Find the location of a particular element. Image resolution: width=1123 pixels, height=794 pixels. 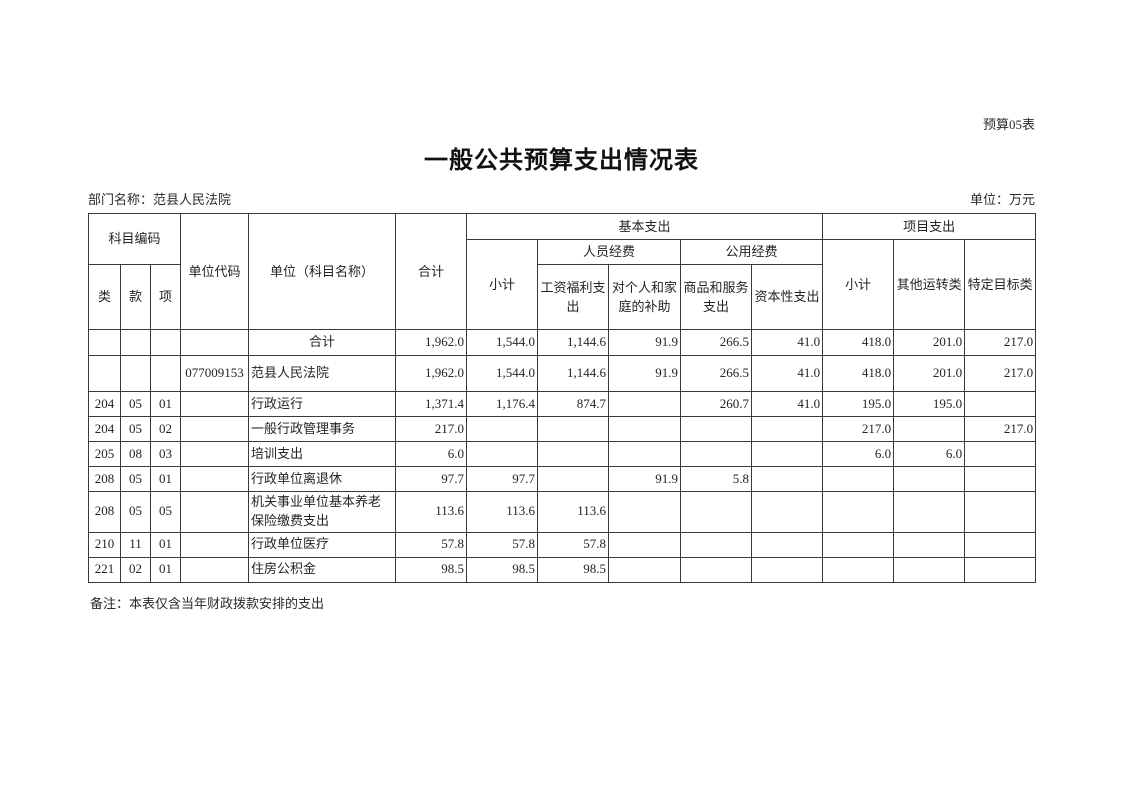

header-item: 项 is located at coordinates (165, 297).